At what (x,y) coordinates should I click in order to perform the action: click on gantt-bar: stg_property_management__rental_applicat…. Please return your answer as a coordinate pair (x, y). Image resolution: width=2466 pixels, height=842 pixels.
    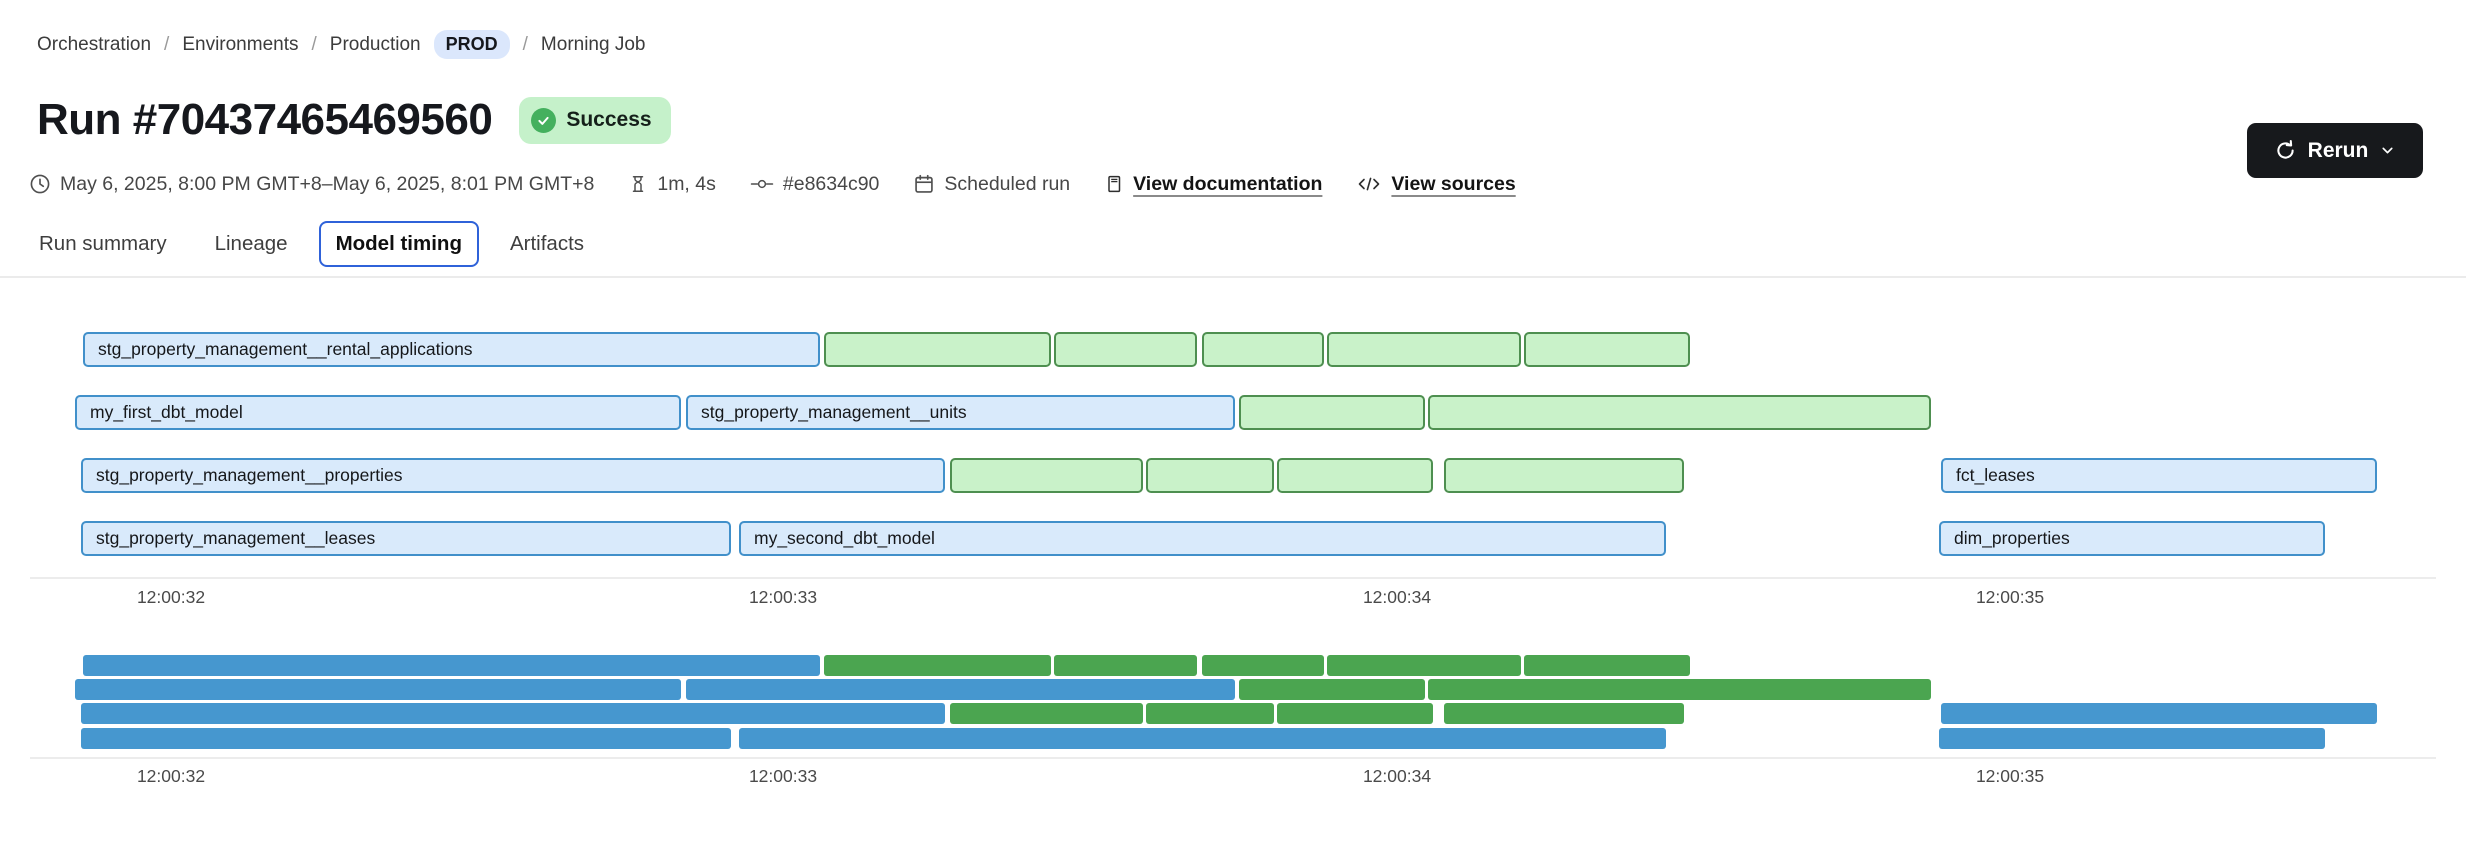
    Looking at the image, I should click on (451, 349).